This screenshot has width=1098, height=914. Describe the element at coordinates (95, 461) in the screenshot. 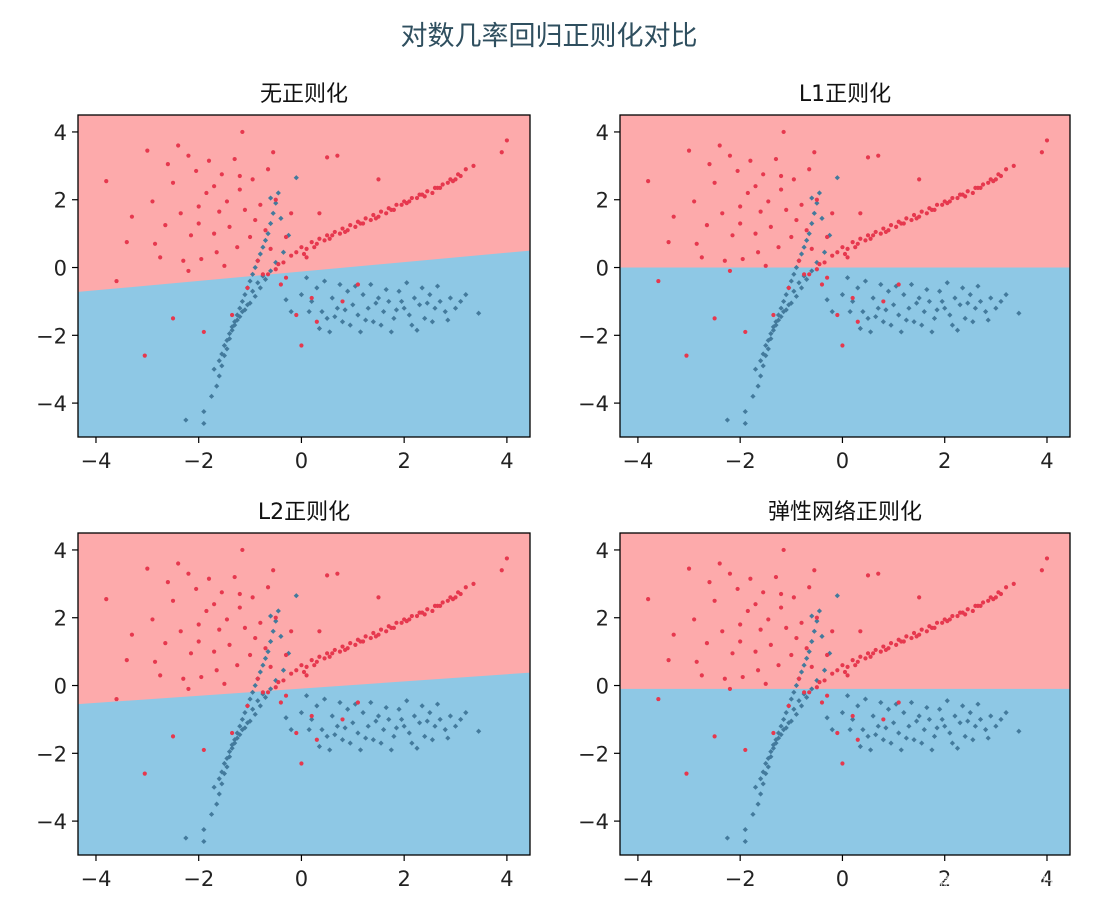

I see `x-tick-label: −4` at that location.